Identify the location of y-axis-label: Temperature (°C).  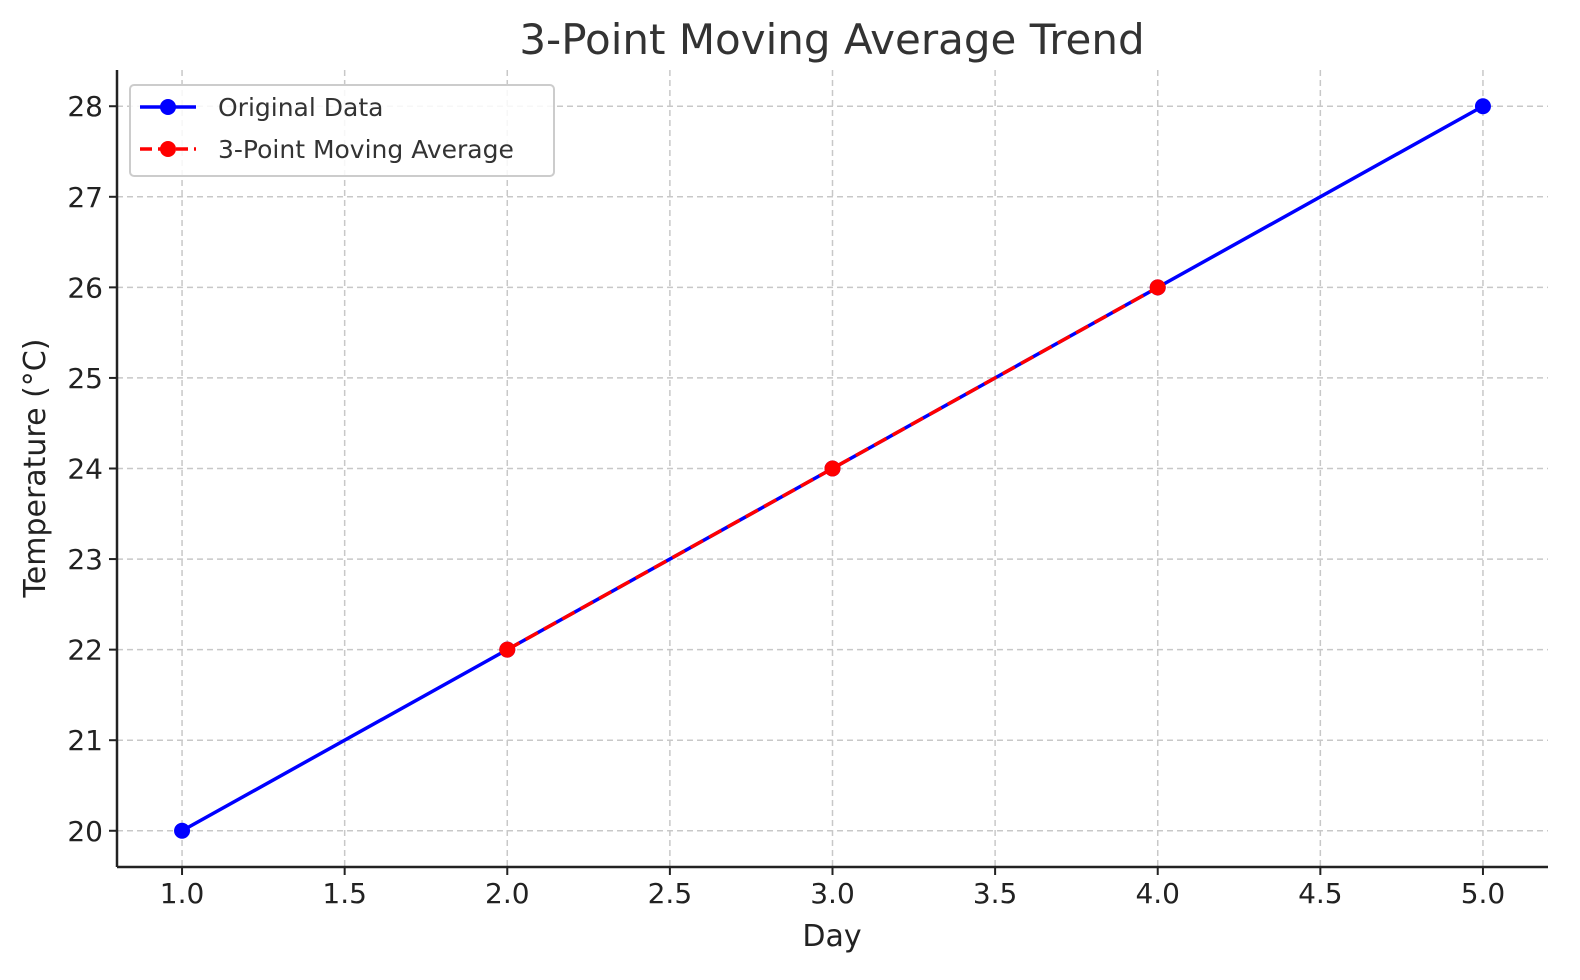
(35, 469).